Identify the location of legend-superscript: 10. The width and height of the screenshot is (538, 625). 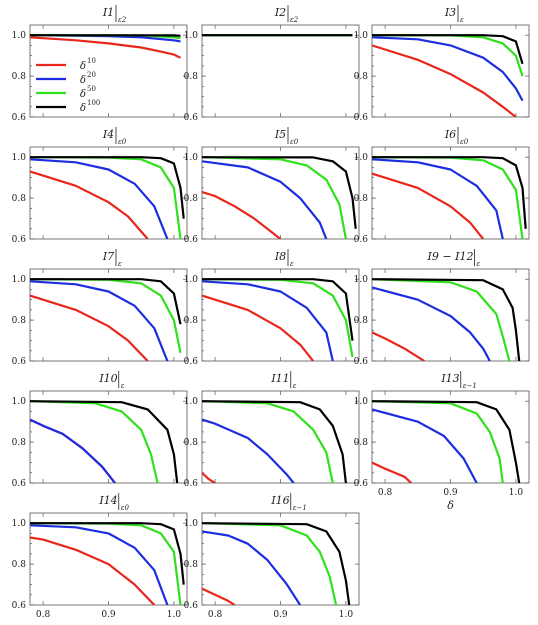
(91, 61).